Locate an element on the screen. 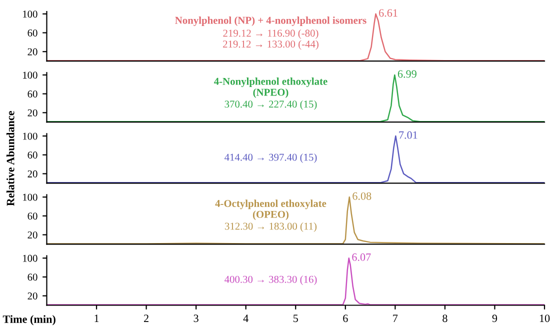 Image resolution: width=550 pixels, height=330 pixels. text: 400.30 → 383.30 (16) is located at coordinates (270, 280).